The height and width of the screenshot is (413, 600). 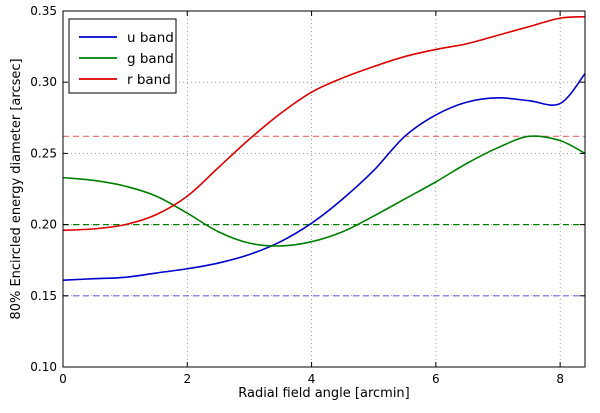 What do you see at coordinates (436, 379) in the screenshot?
I see `x-tick-label: 6` at bounding box center [436, 379].